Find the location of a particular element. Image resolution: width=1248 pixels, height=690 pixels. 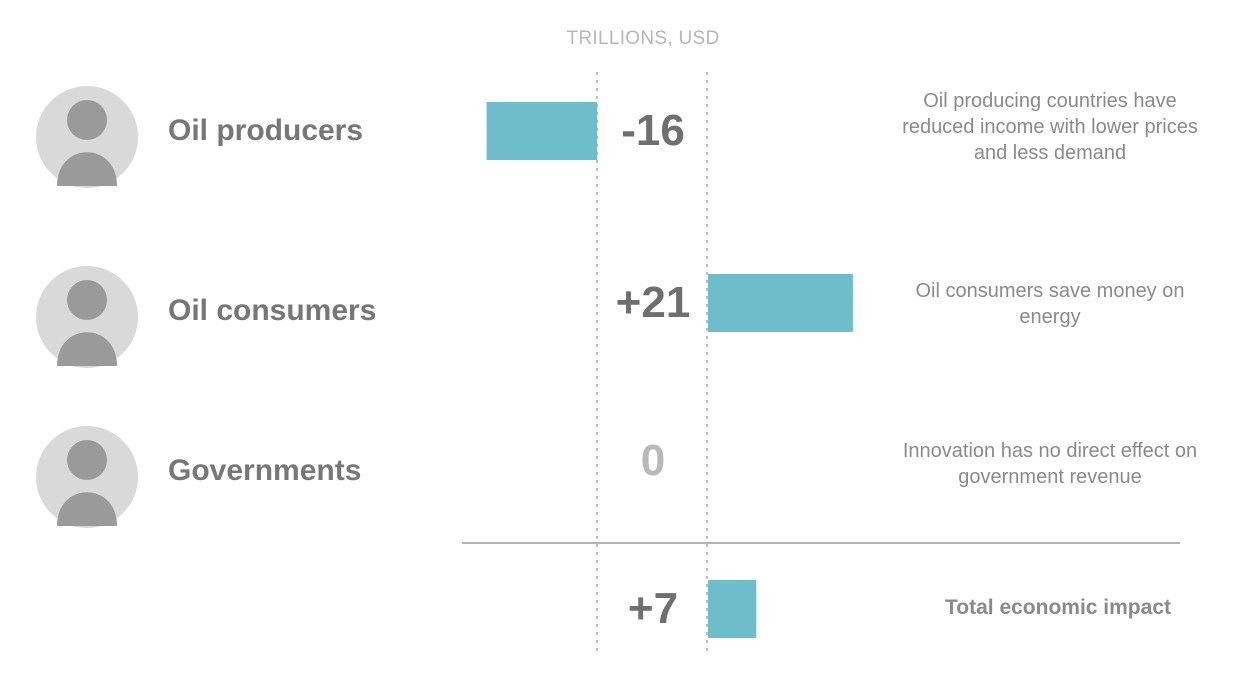

group-label-oil-consumers: Oil consumers is located at coordinates (272, 310).